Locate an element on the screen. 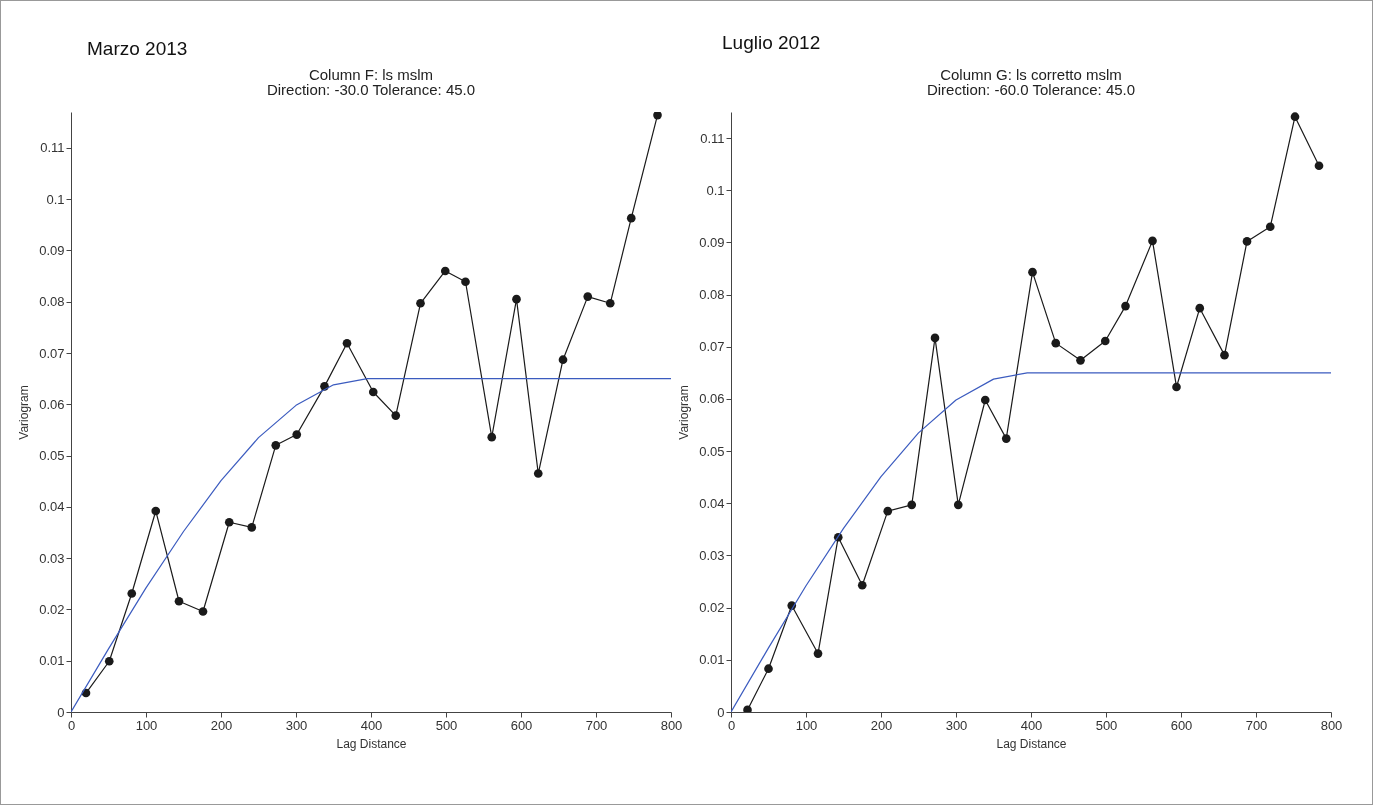 The height and width of the screenshot is (805, 1373). chart-subtitle: Column F: ls mslm Direction: -30.0 Tolerance: 45.0 is located at coordinates (371, 82).